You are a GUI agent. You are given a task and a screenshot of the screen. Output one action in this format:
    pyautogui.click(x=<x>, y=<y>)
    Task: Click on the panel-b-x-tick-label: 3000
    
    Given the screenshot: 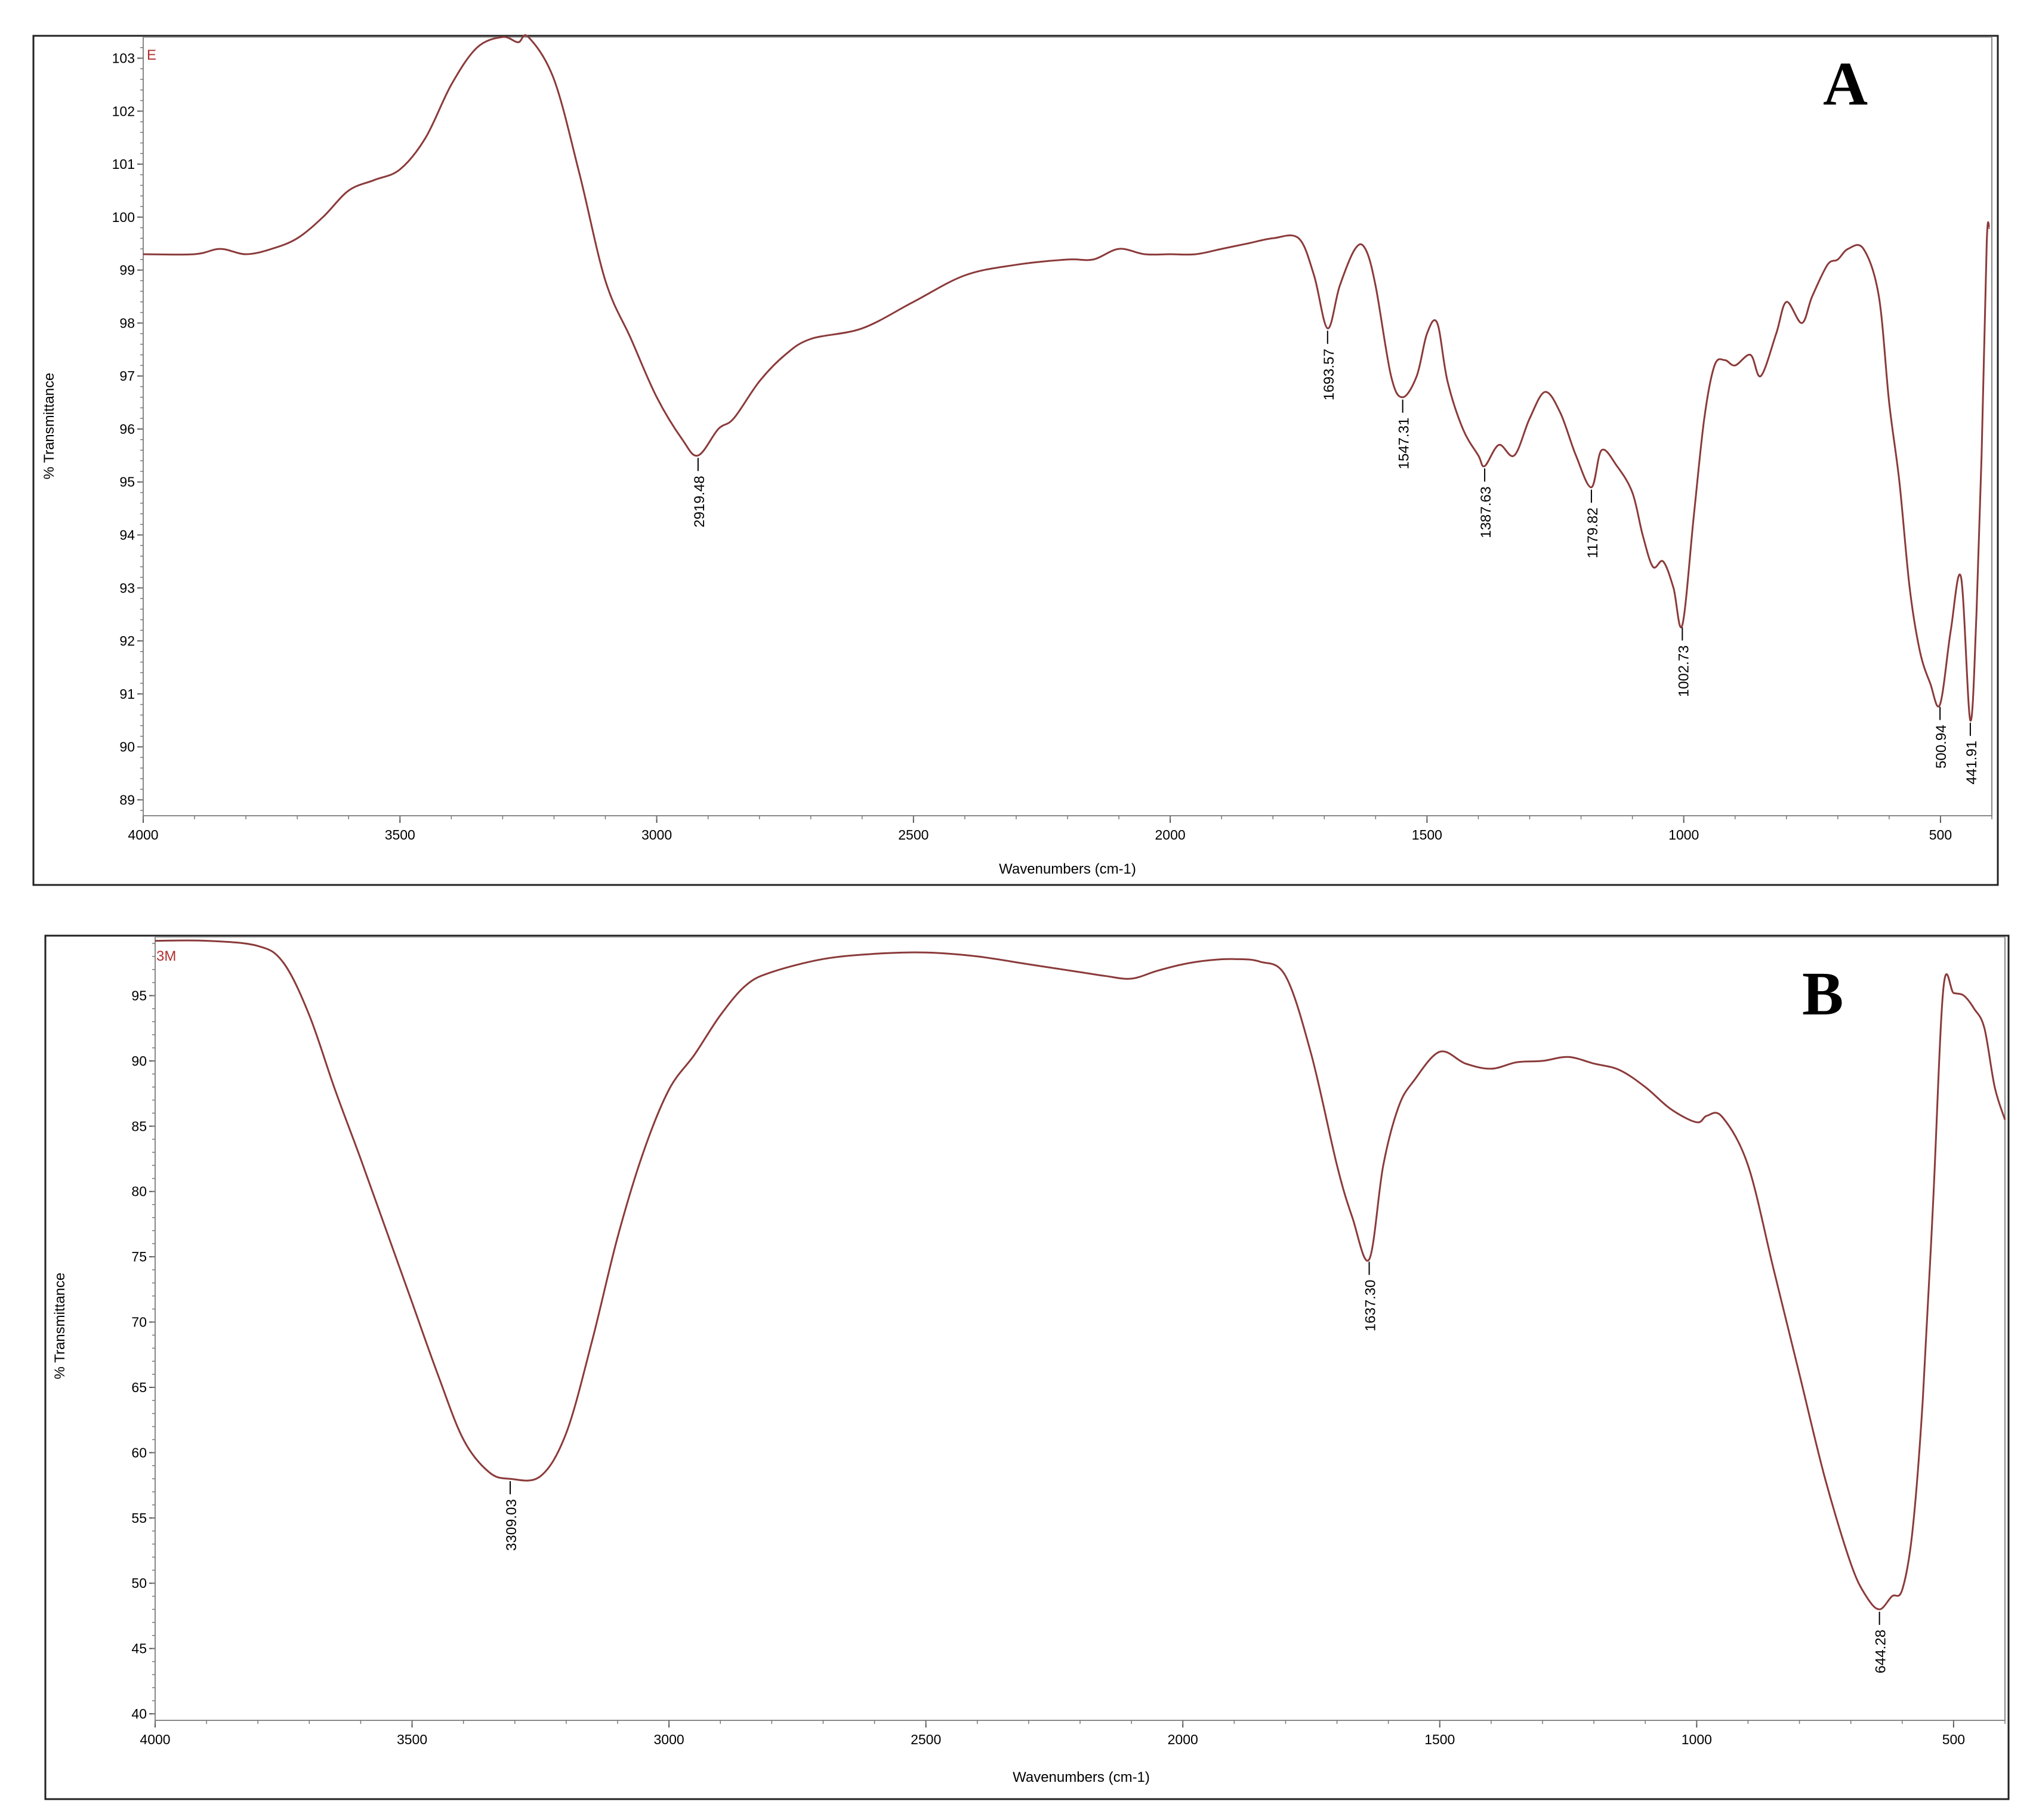 What is the action you would take?
    pyautogui.click(x=669, y=1739)
    